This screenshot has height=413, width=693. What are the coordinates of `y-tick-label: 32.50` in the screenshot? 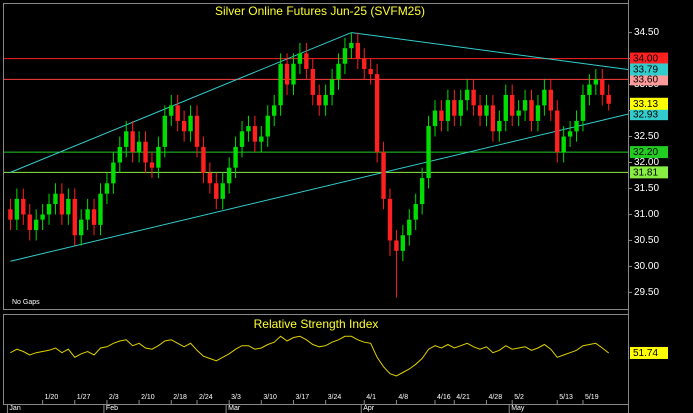 It's located at (646, 136).